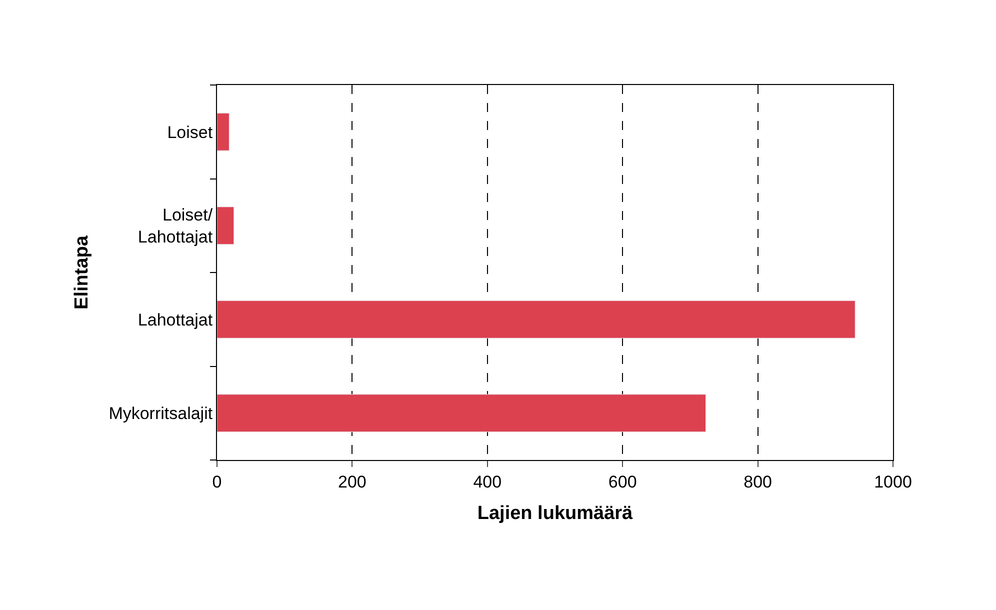 The height and width of the screenshot is (610, 996). I want to click on x-axis-title: Lajien lukumäärä, so click(555, 513).